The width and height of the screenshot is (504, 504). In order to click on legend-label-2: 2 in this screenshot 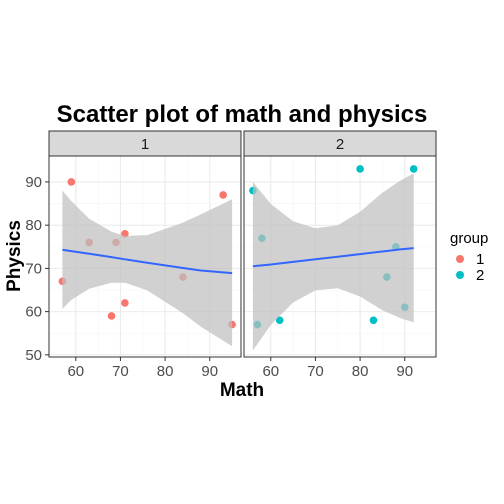, I will do `click(480, 275)`.